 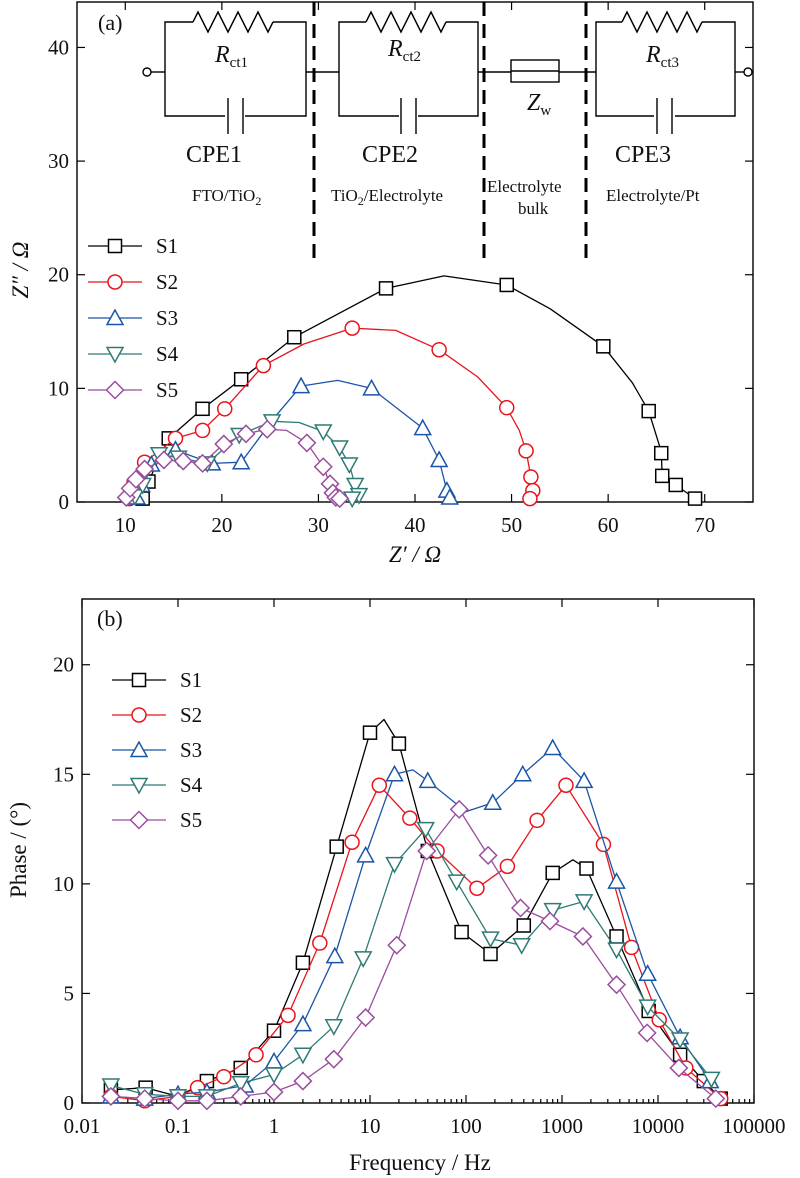 I want to click on circuit-block2-box-right, so click(x=448, y=69).